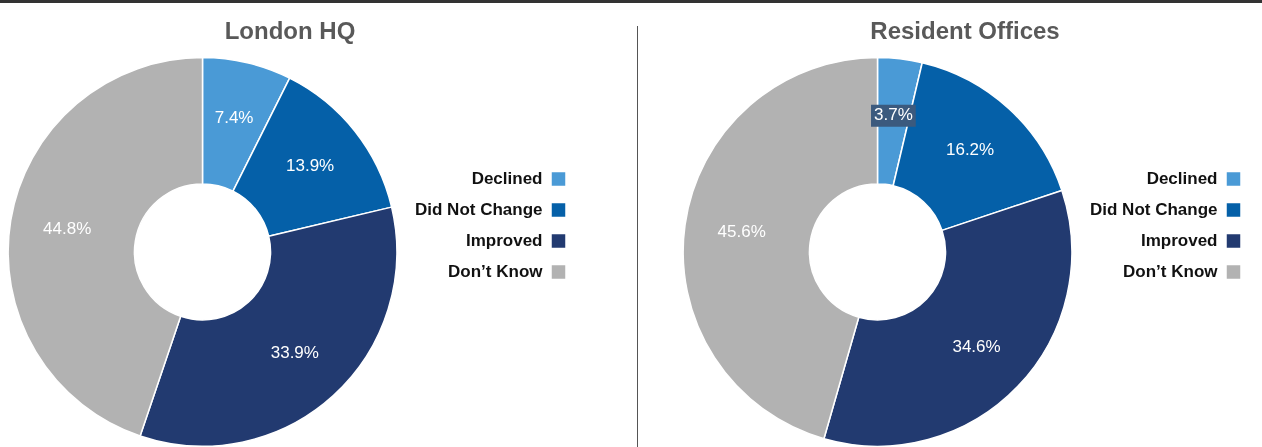 The width and height of the screenshot is (1262, 447). What do you see at coordinates (67, 229) in the screenshot?
I see `data-label: 44.8%` at bounding box center [67, 229].